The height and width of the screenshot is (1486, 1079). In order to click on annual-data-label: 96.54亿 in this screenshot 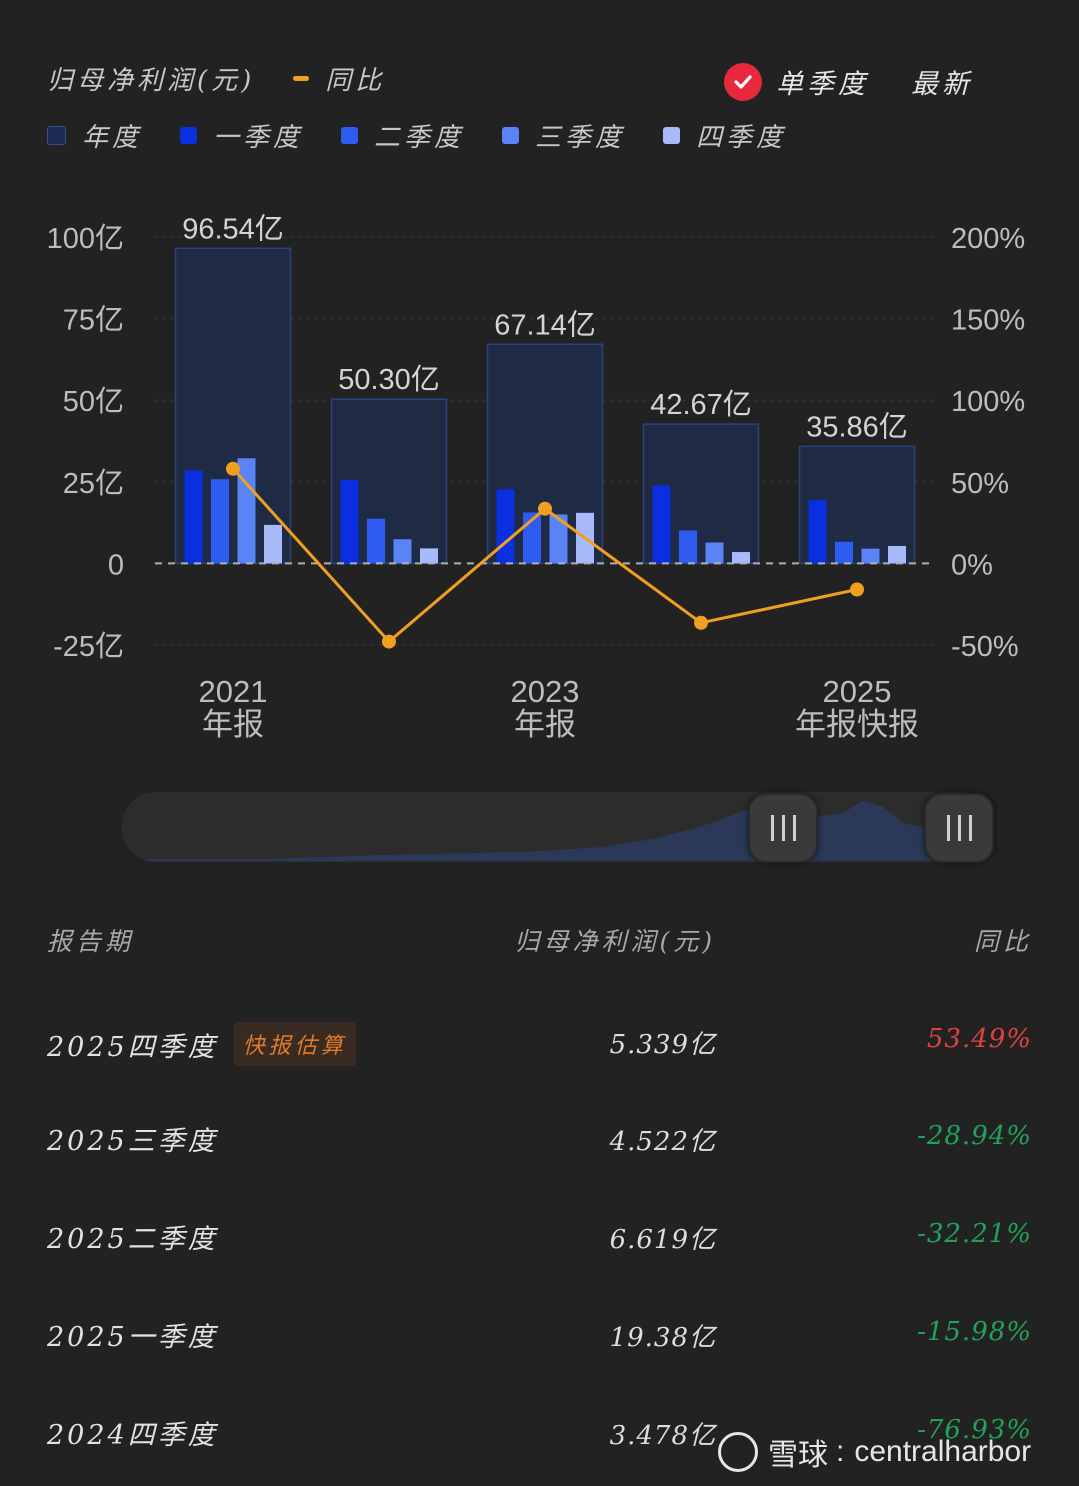, I will do `click(233, 228)`.